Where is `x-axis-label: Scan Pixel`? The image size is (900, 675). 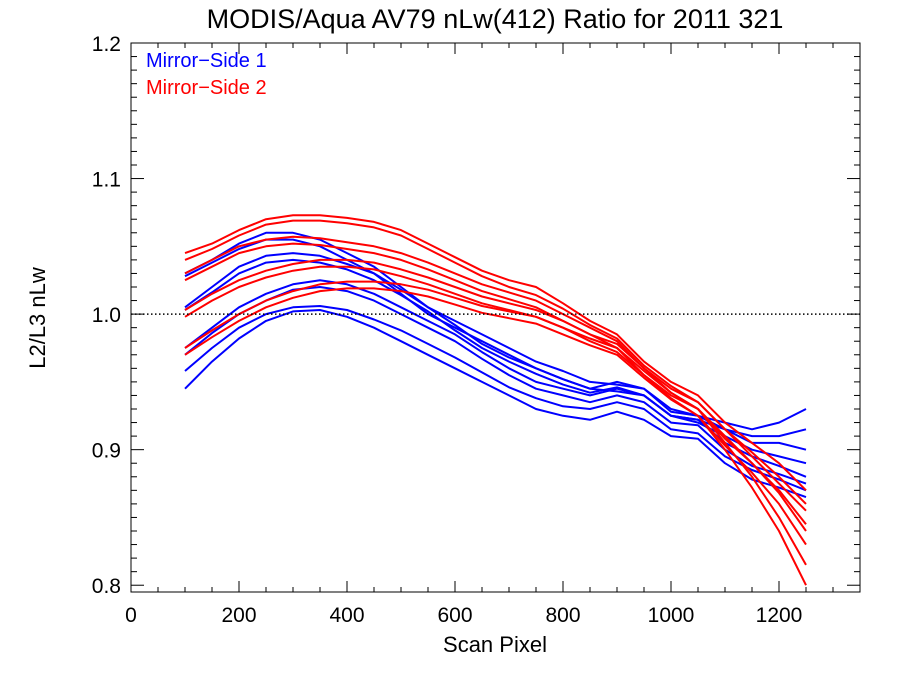 x-axis-label: Scan Pixel is located at coordinates (495, 644).